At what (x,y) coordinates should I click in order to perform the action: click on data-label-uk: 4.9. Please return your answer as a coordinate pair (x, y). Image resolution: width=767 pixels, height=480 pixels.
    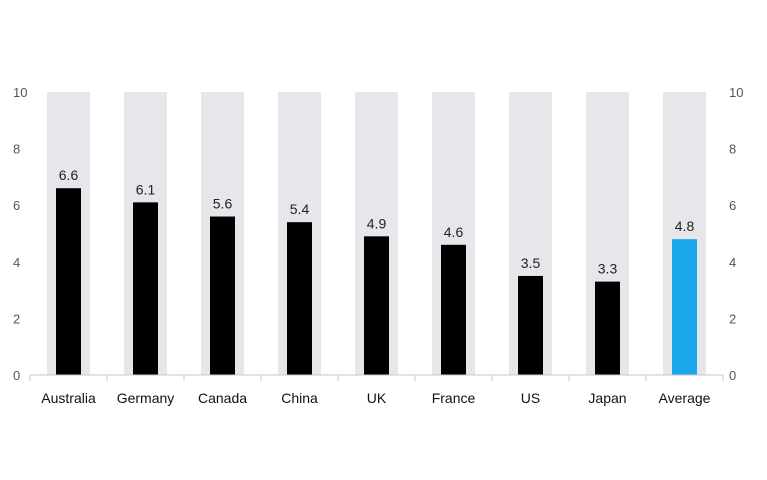
    Looking at the image, I should click on (377, 223).